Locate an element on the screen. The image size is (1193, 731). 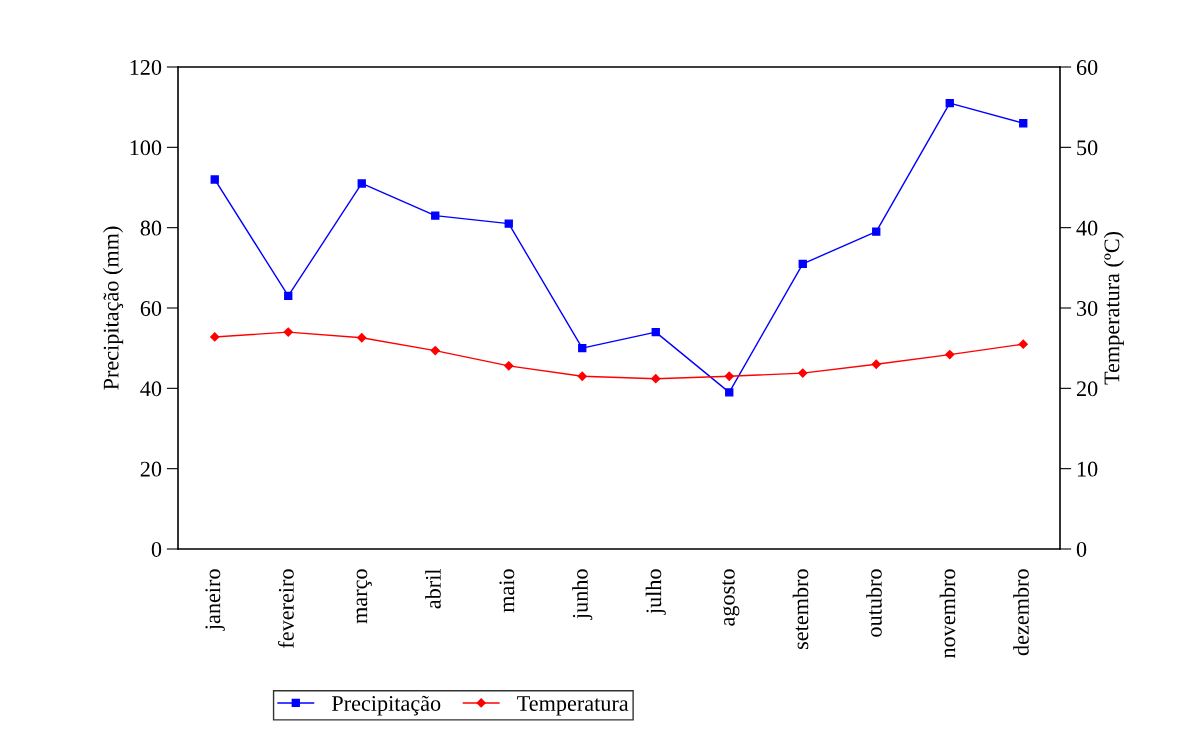
y-tick-label: 80 is located at coordinates (151, 228).